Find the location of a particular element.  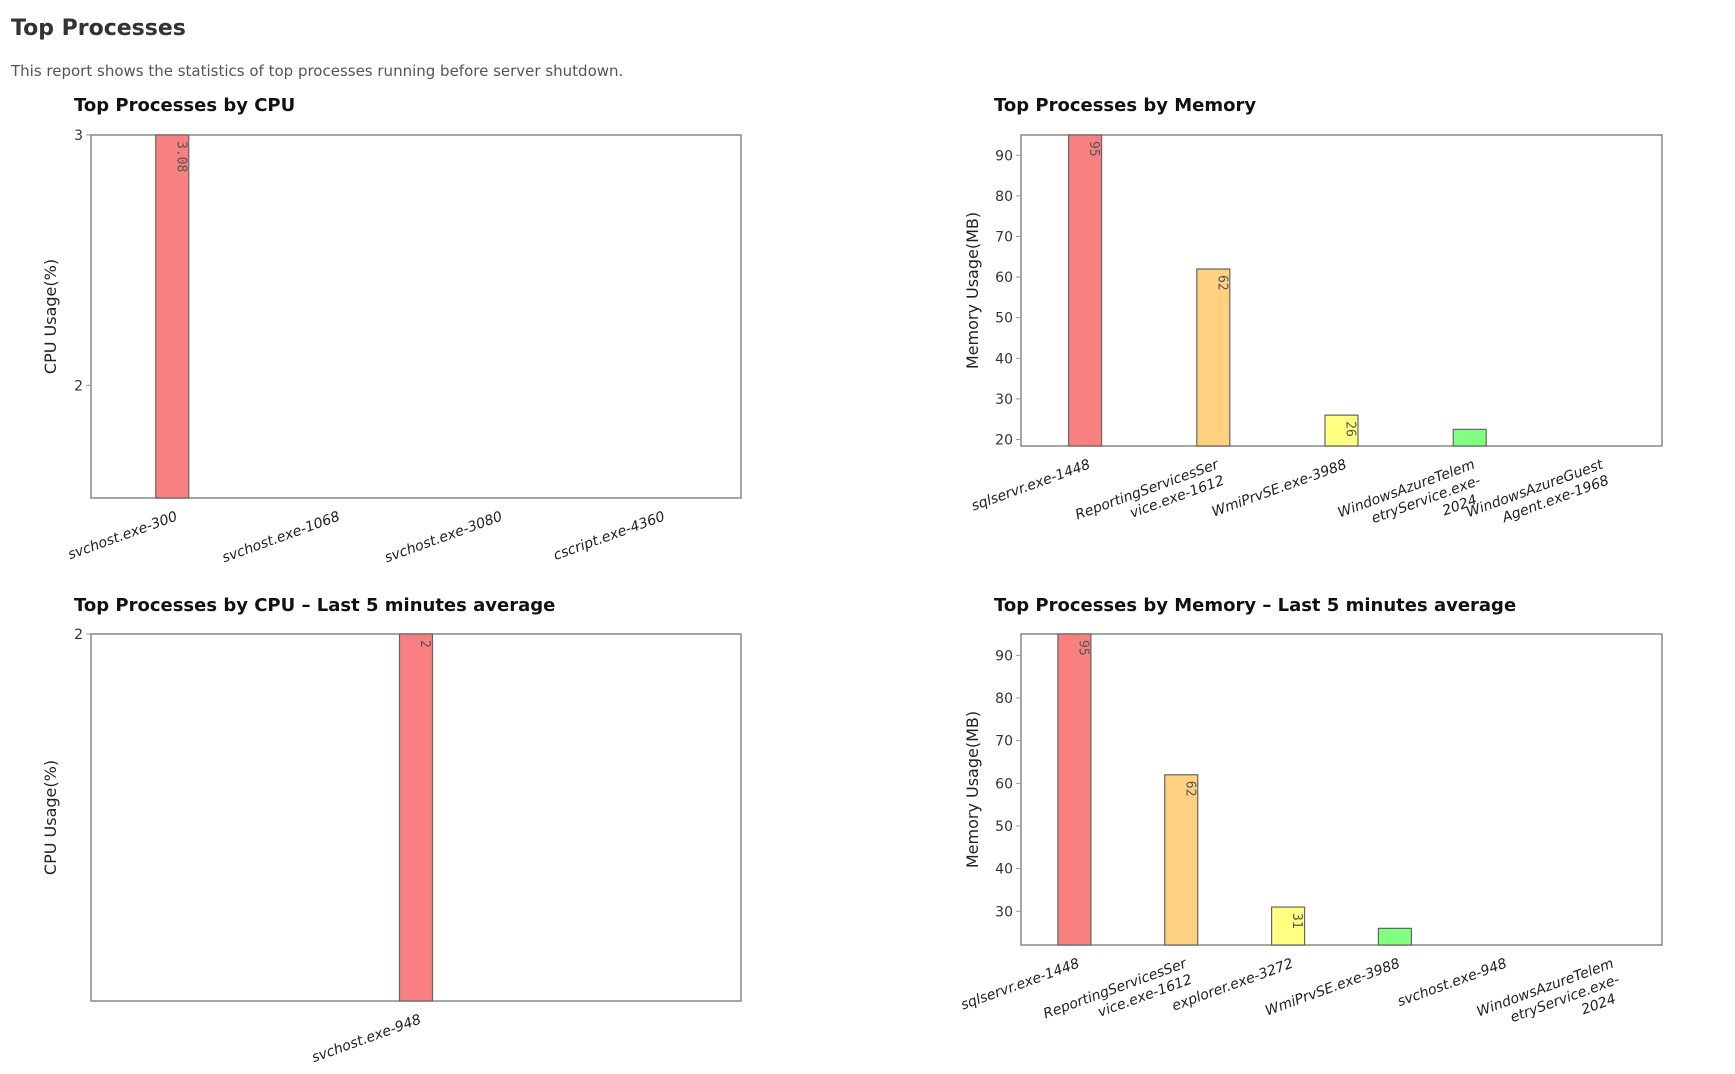

x-tick-label-line: svchost.exe-1068 is located at coordinates (281, 538).